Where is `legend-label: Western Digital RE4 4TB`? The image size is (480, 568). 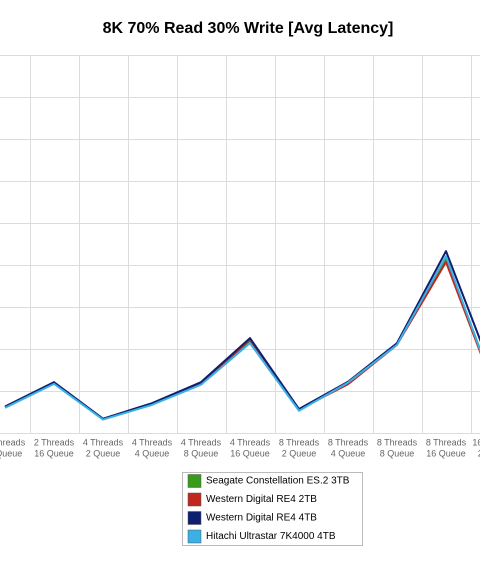
legend-label: Western Digital RE4 4TB is located at coordinates (261, 518).